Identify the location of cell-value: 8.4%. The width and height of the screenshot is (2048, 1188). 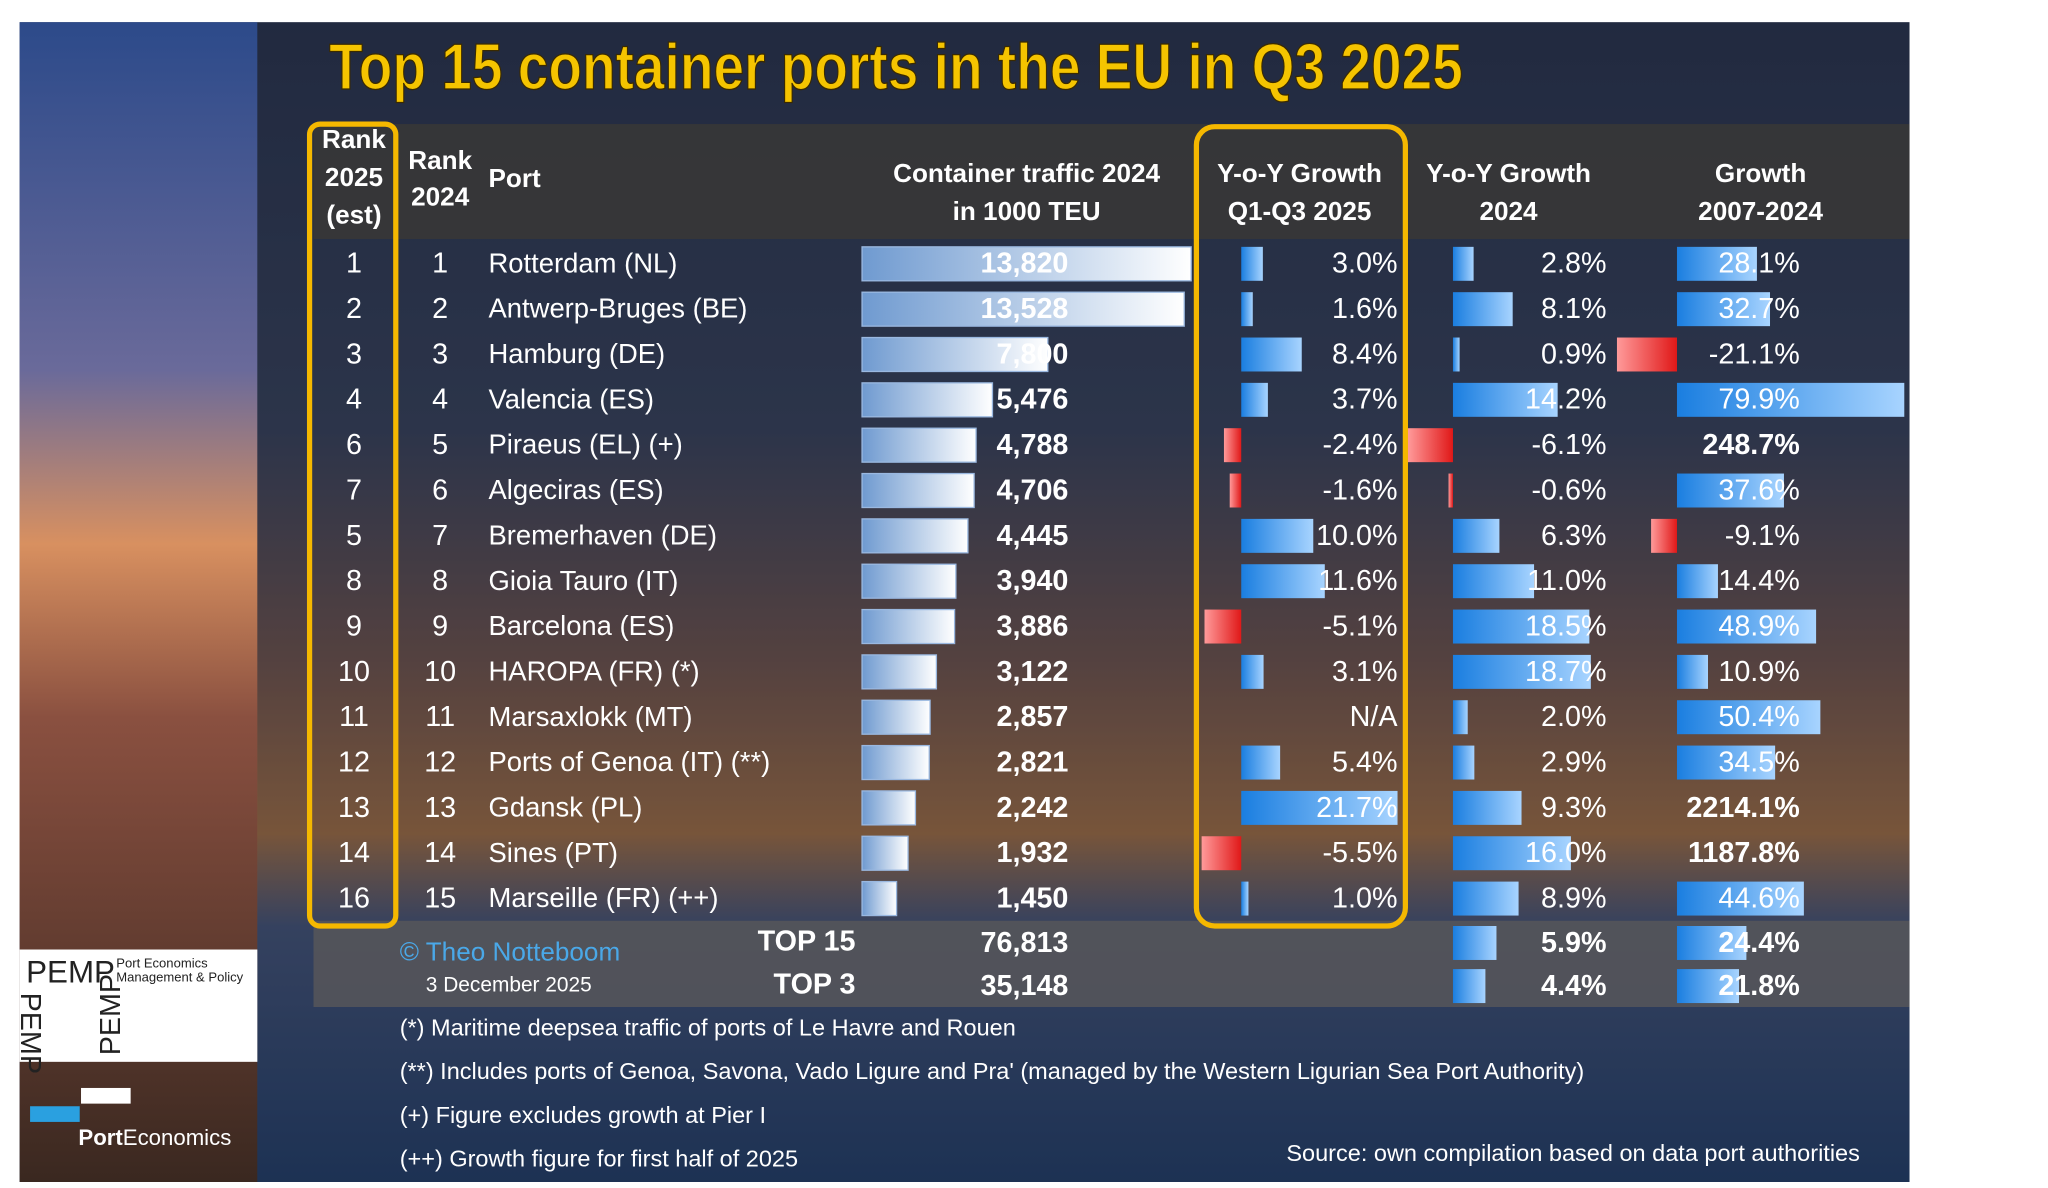
(1364, 354).